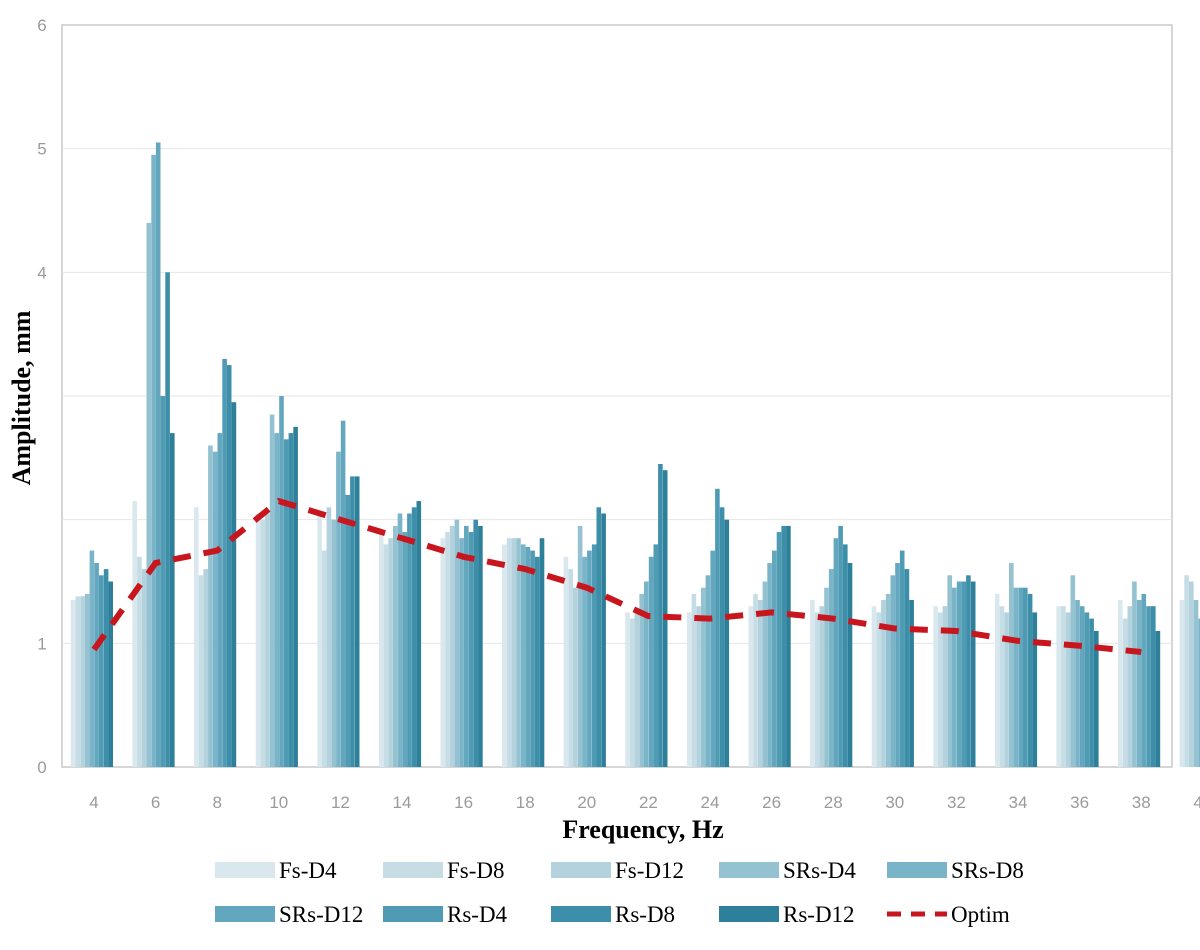  What do you see at coordinates (980, 914) in the screenshot?
I see `legend-label: Optim` at bounding box center [980, 914].